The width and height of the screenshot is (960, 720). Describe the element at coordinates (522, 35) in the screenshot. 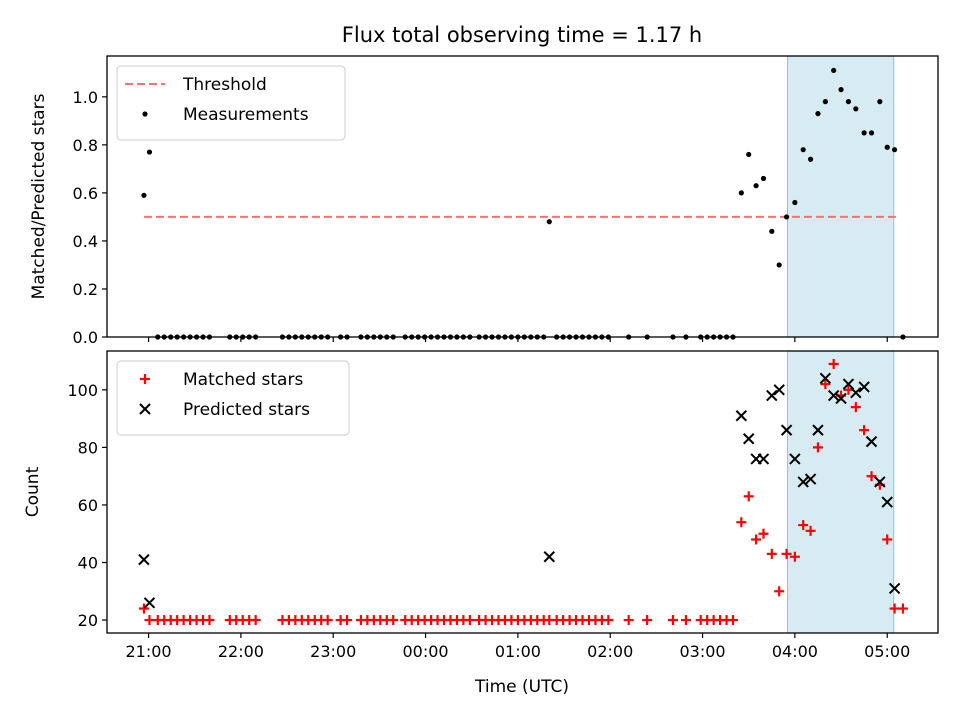

I see `chart-title: Flux total observing time = 1.17 h` at that location.